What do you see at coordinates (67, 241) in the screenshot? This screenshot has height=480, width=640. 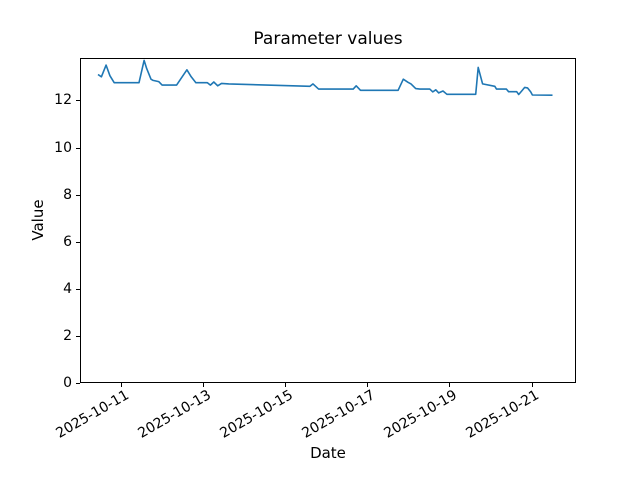 I see `y-tick-label: 6` at bounding box center [67, 241].